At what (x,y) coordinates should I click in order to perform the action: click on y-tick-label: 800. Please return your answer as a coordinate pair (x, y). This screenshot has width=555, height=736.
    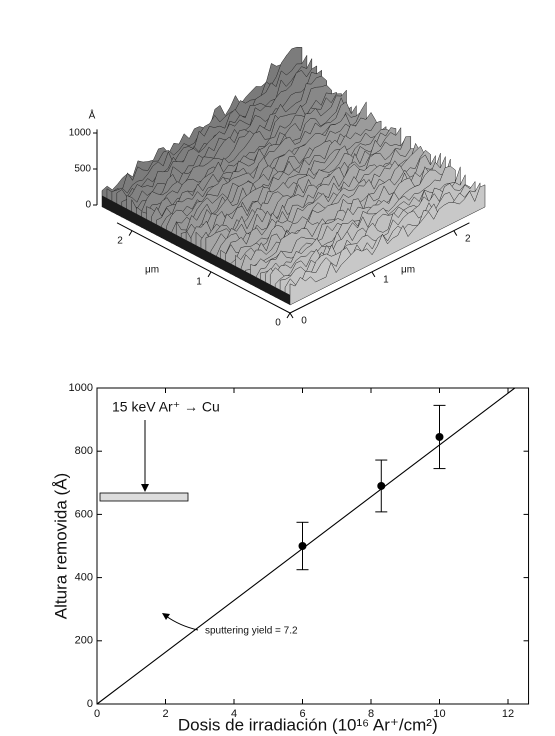
    Looking at the image, I should click on (84, 451).